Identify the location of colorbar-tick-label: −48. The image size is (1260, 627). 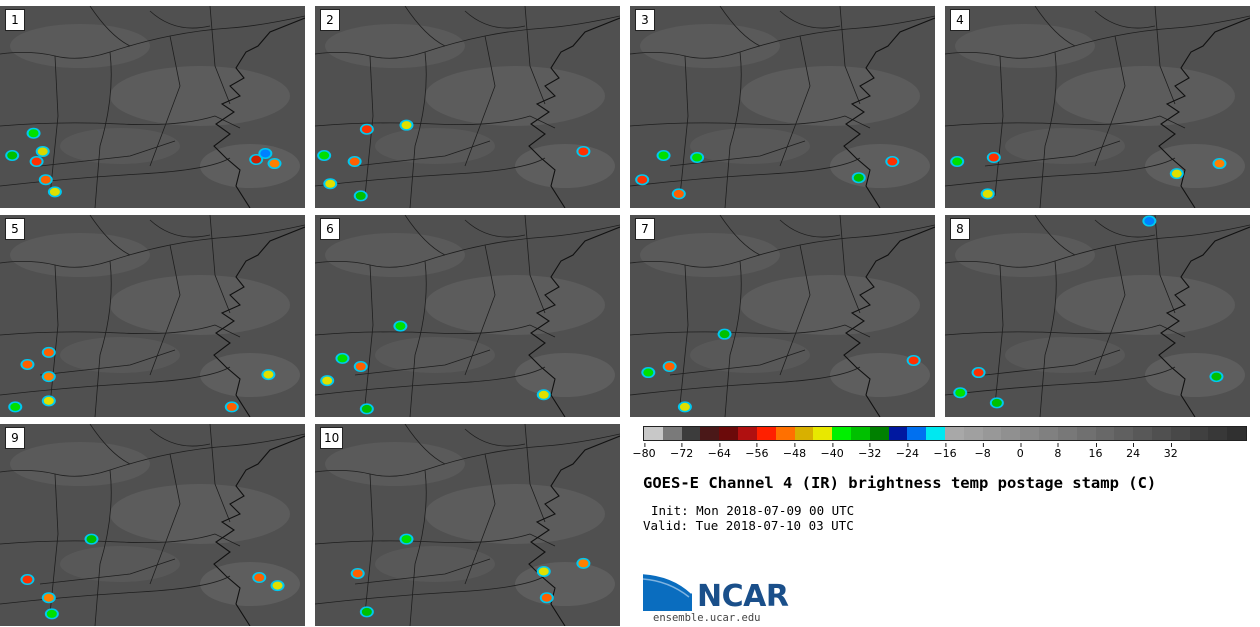
(794, 451).